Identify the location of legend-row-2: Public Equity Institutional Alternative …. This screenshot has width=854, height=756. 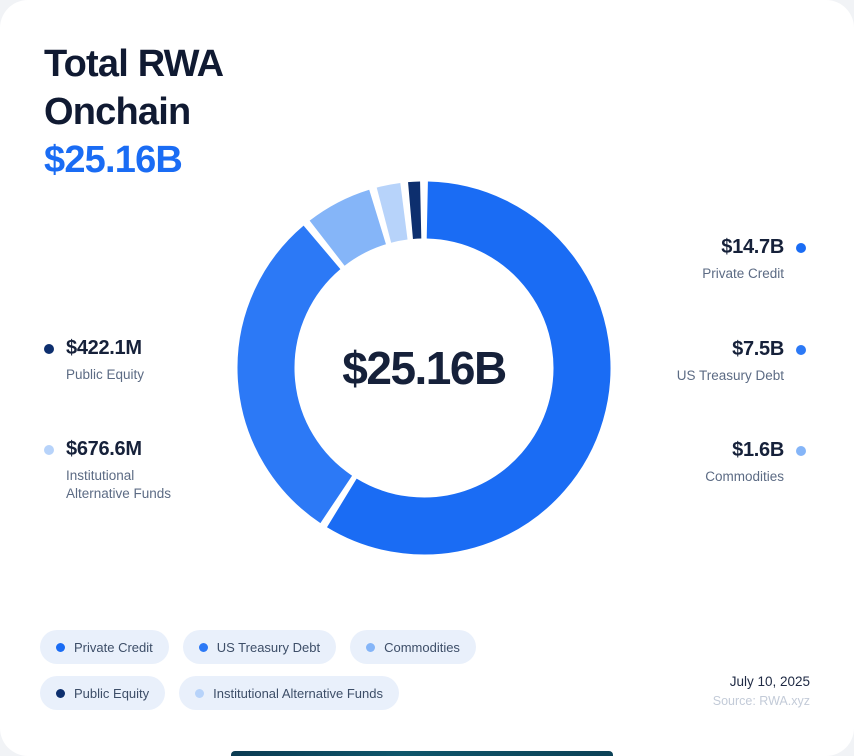
(219, 693).